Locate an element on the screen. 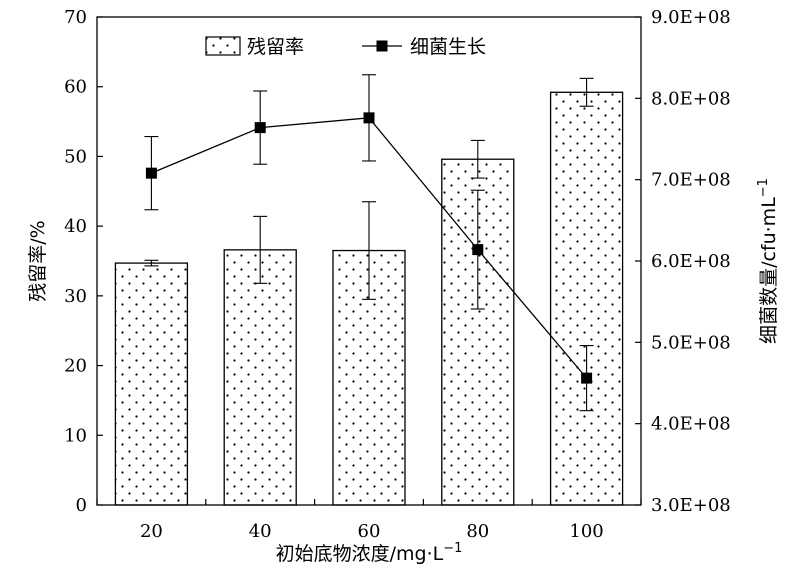 This screenshot has width=800, height=579. x-tick-label: 80 is located at coordinates (477, 531).